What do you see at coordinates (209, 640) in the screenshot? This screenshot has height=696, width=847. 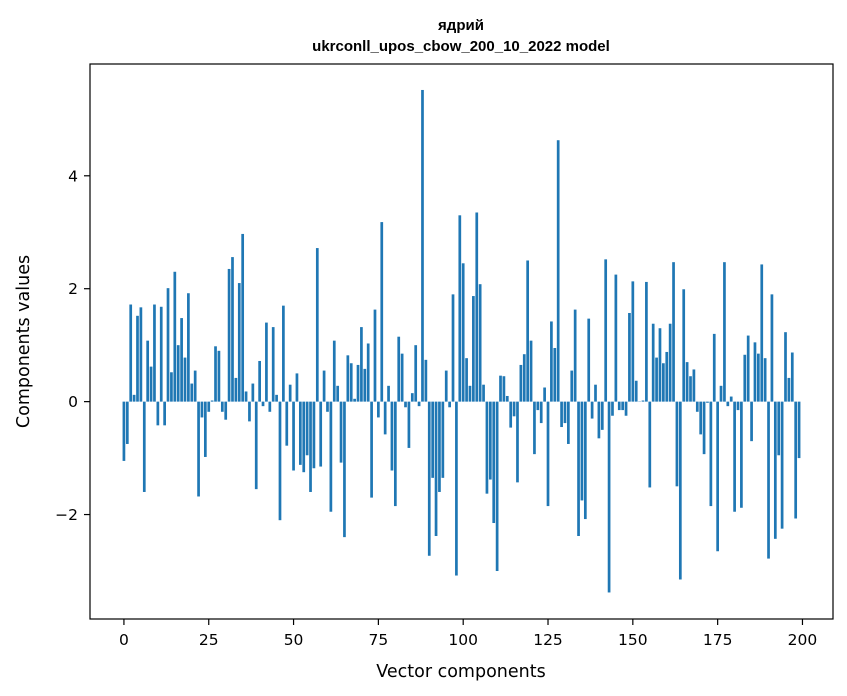 I see `x-tick-label-1: 25` at bounding box center [209, 640].